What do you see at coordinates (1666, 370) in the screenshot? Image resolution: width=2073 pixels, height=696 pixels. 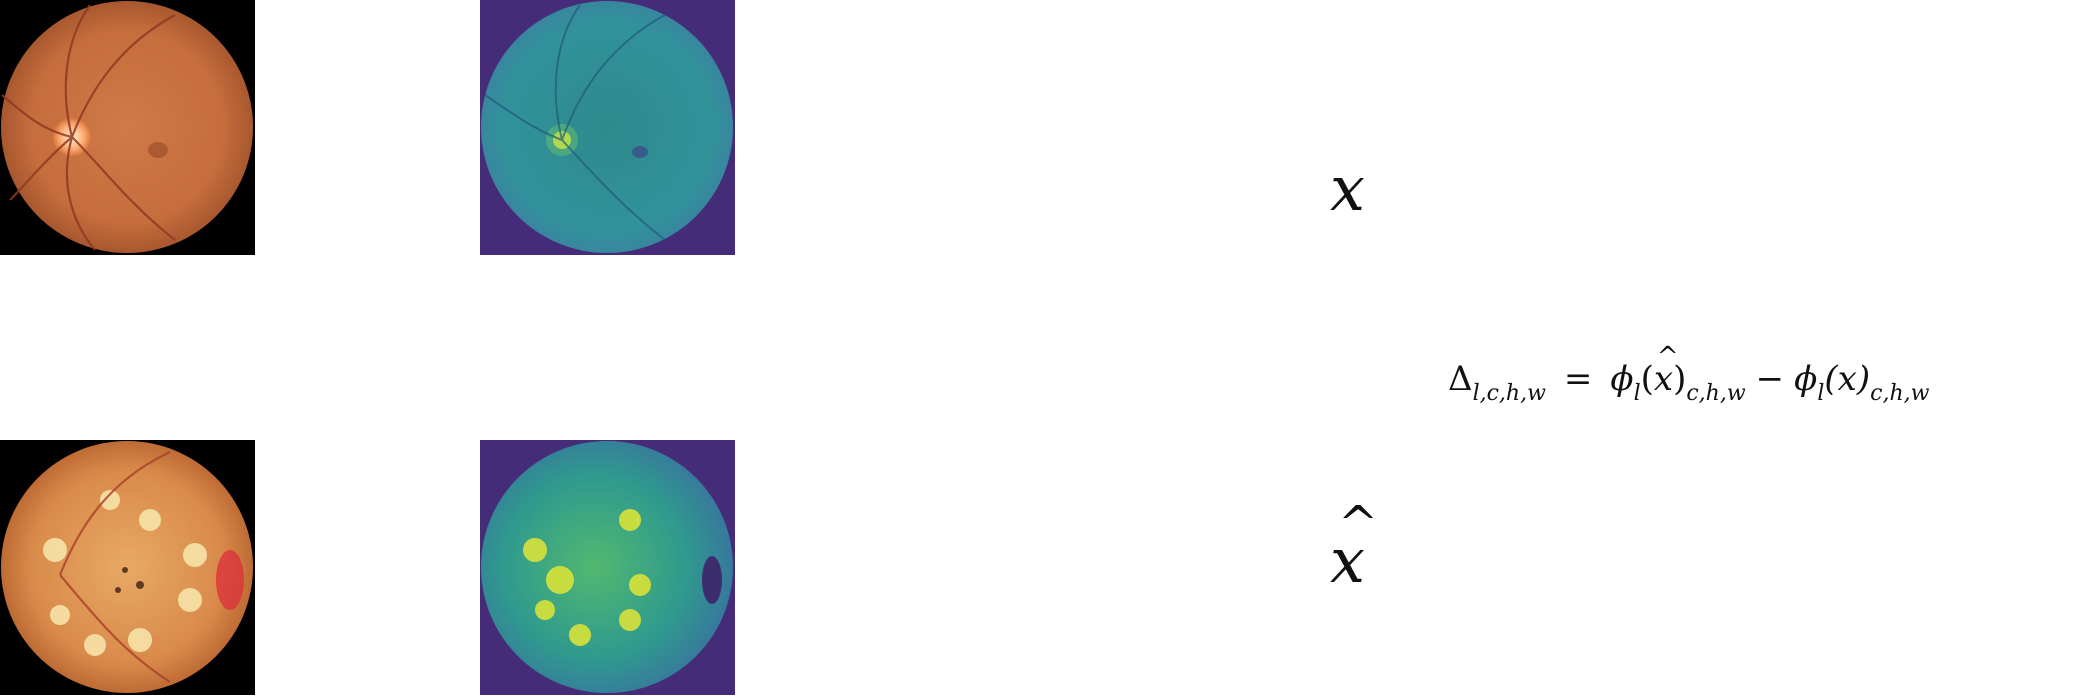 I see `eq-arg-1: x` at bounding box center [1666, 370].